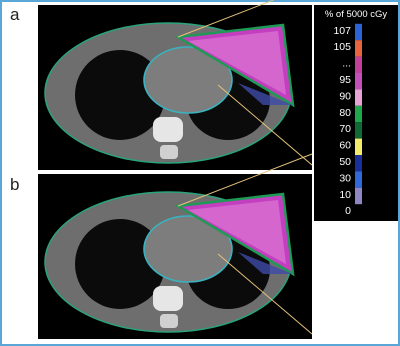 Image resolution: width=400 pixels, height=346 pixels. I want to click on legend-label: 30, so click(345, 178).